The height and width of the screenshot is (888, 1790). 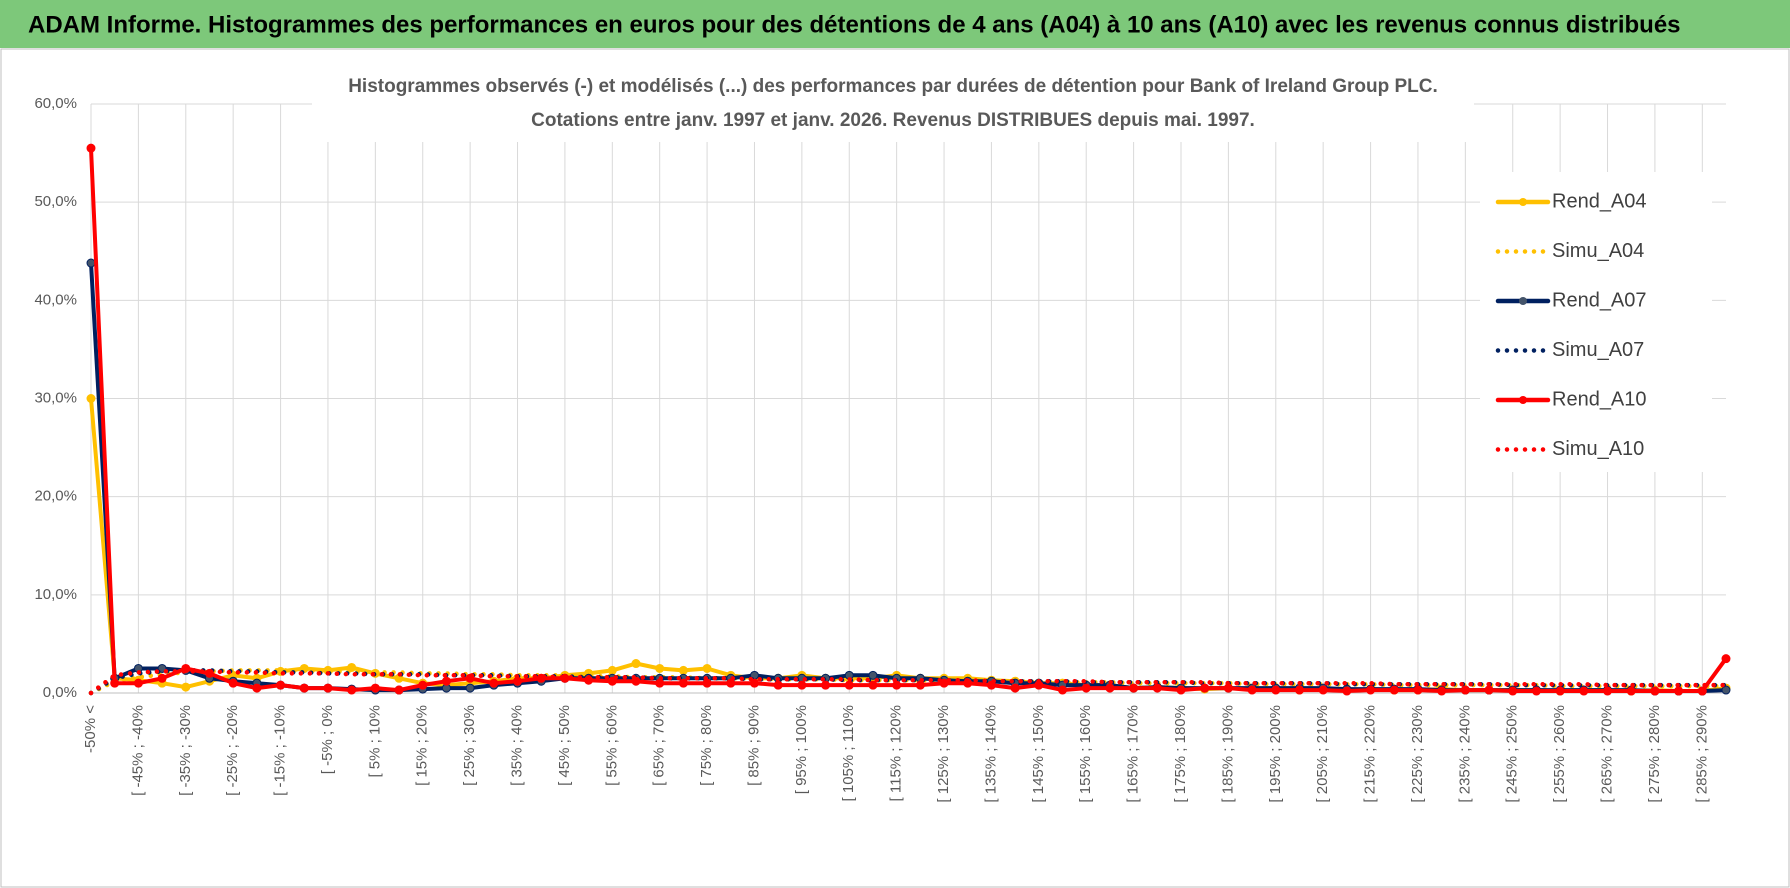 I want to click on x-tick-label: [ 75% ; 80%, so click(x=706, y=745).